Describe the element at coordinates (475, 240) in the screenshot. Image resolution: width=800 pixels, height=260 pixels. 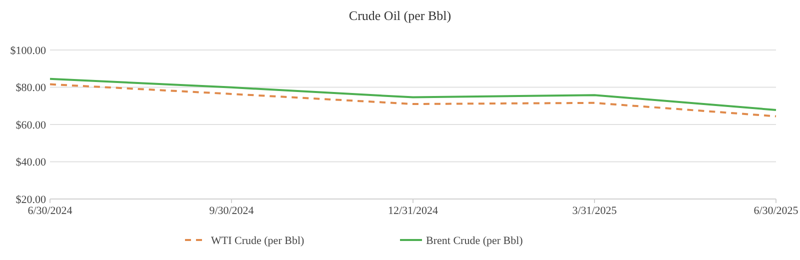
I see `legend-label: Brent Crude (per Bbl)` at that location.